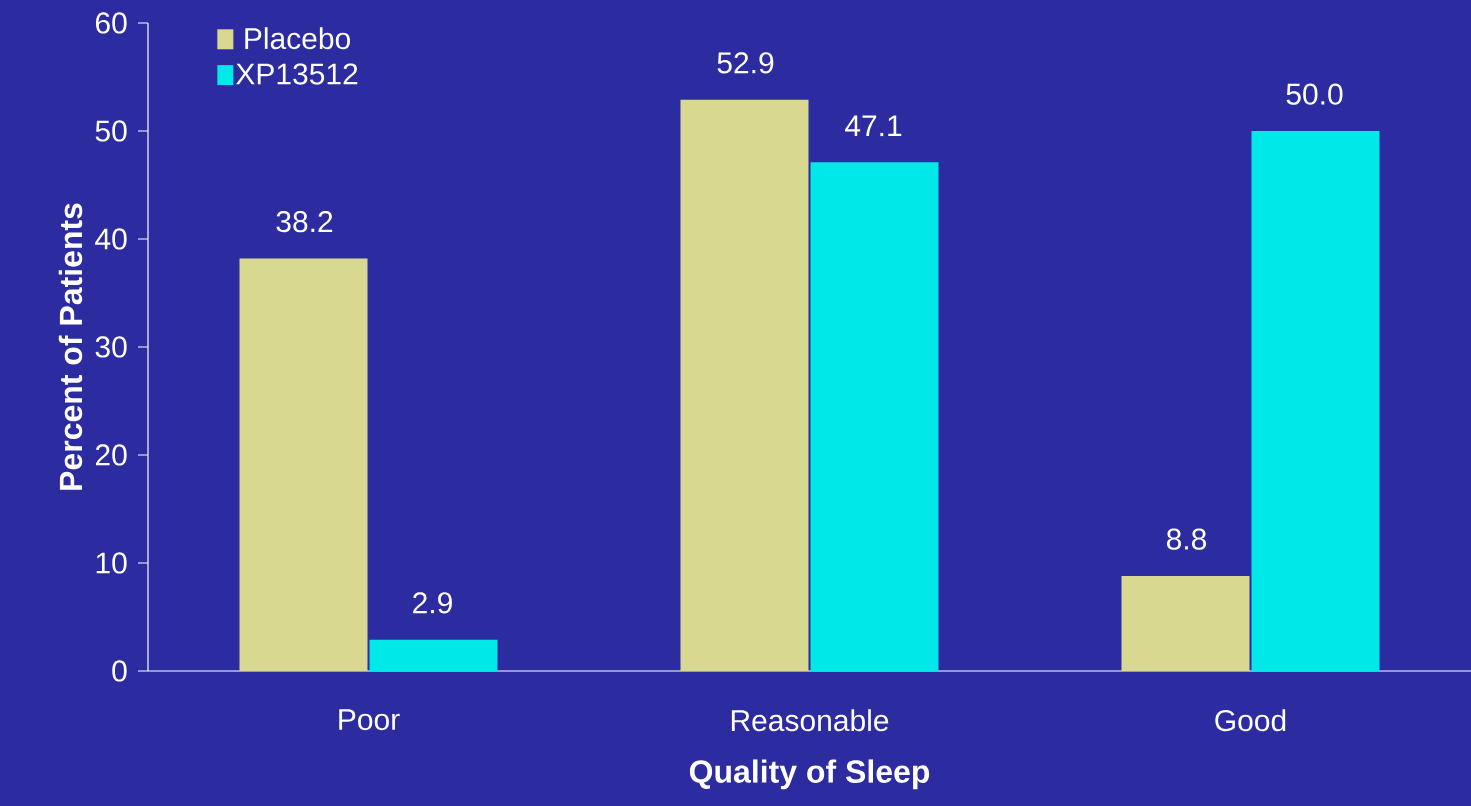 The image size is (1471, 806). What do you see at coordinates (304, 221) in the screenshot?
I see `data-label: 38.2` at bounding box center [304, 221].